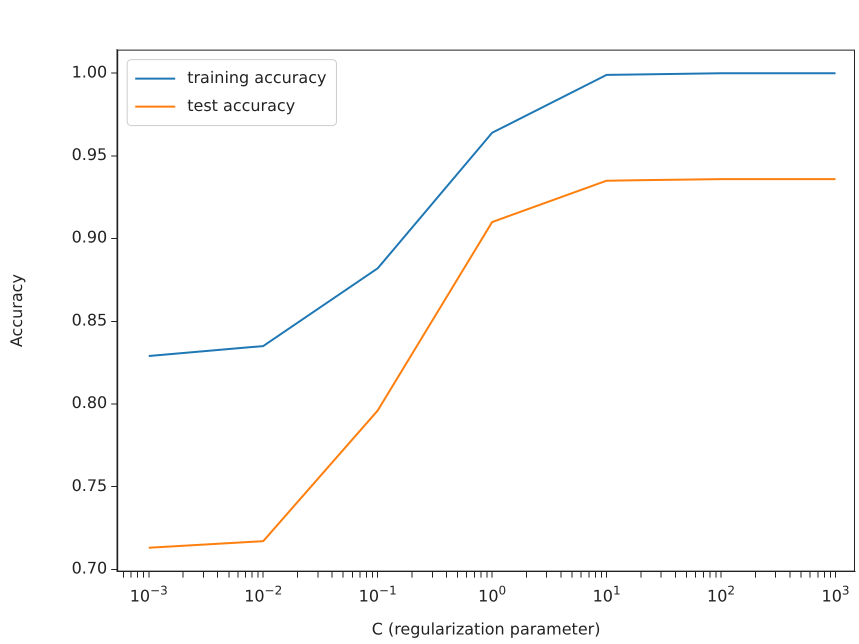  What do you see at coordinates (90, 320) in the screenshot?
I see `y-tick-label: 0.85` at bounding box center [90, 320].